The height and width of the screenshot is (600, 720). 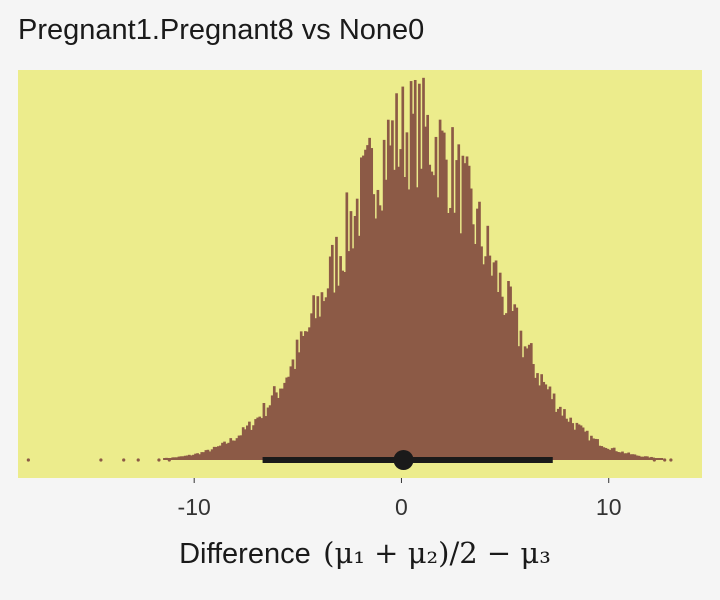 I want to click on outlier-points, so click(x=349, y=460).